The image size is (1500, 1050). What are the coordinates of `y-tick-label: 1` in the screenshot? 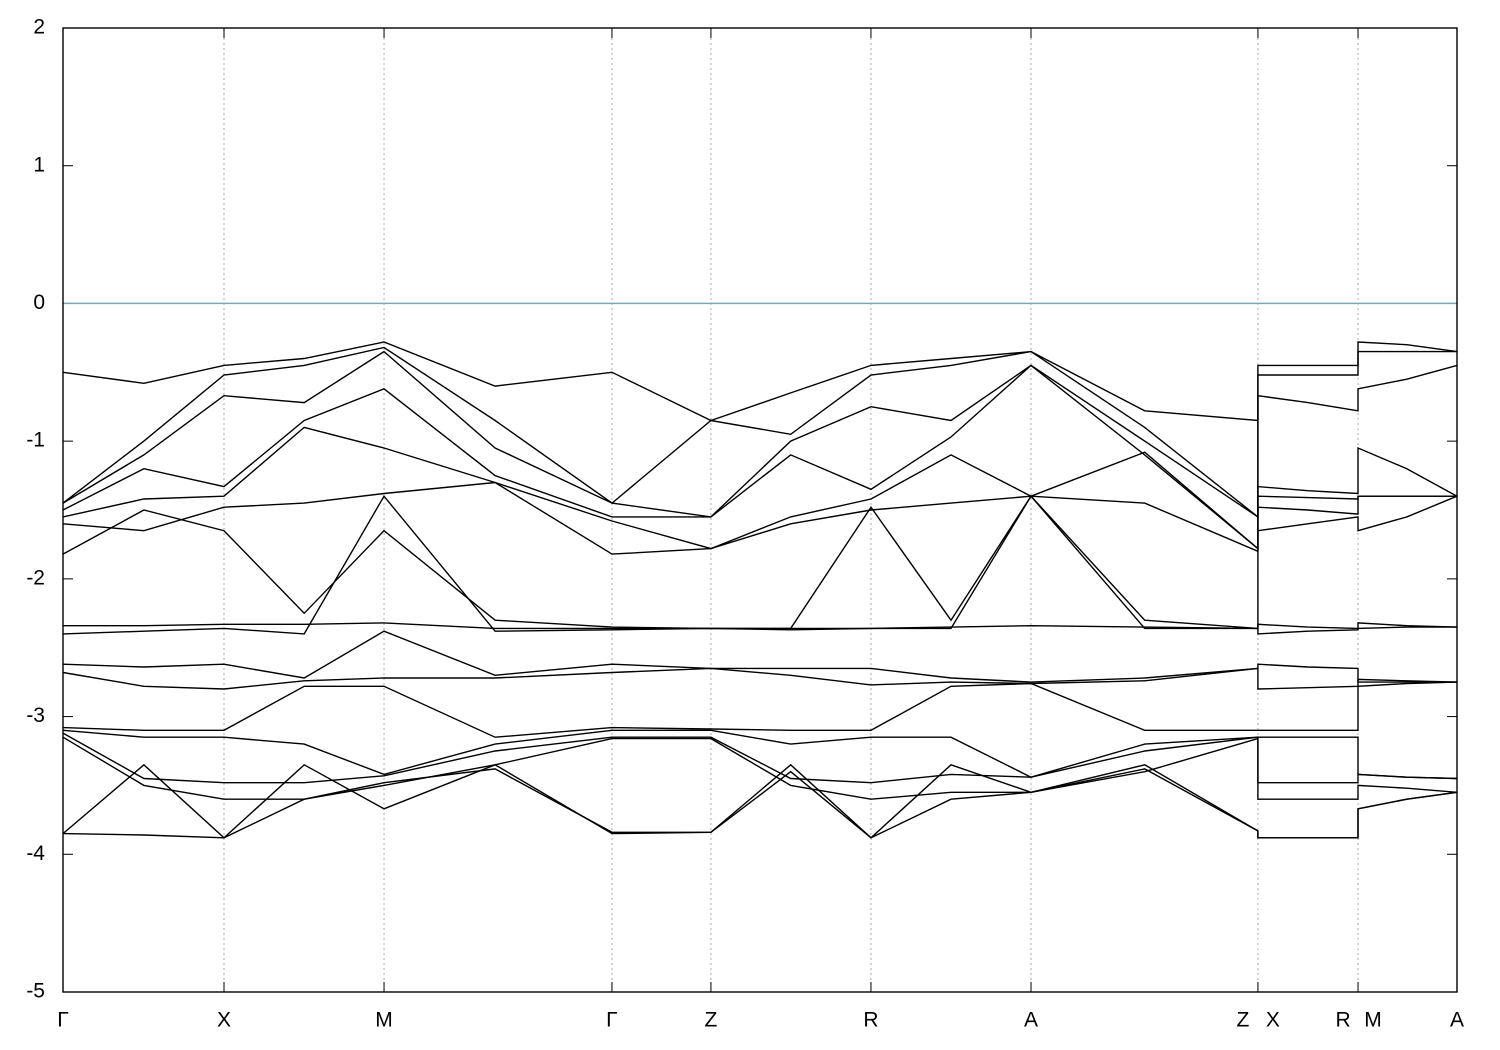 It's located at (39, 164).